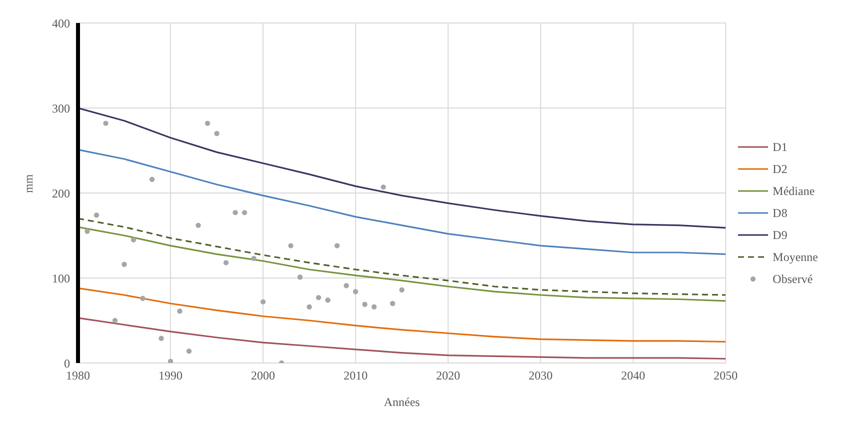  Describe the element at coordinates (780, 213) in the screenshot. I see `legend-label: D8` at that location.